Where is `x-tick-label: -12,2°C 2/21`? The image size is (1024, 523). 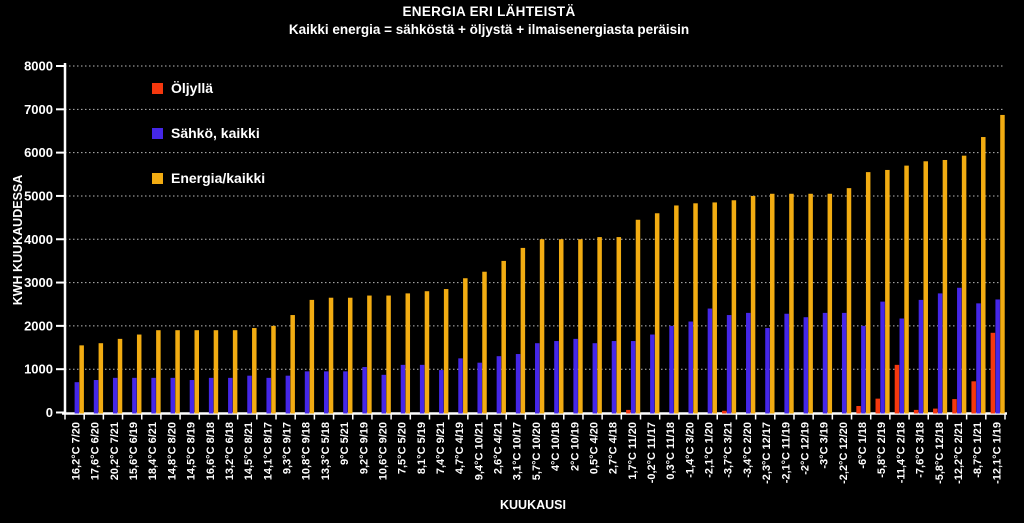 x-tick-label: -12,2°C 2/21 is located at coordinates (959, 453).